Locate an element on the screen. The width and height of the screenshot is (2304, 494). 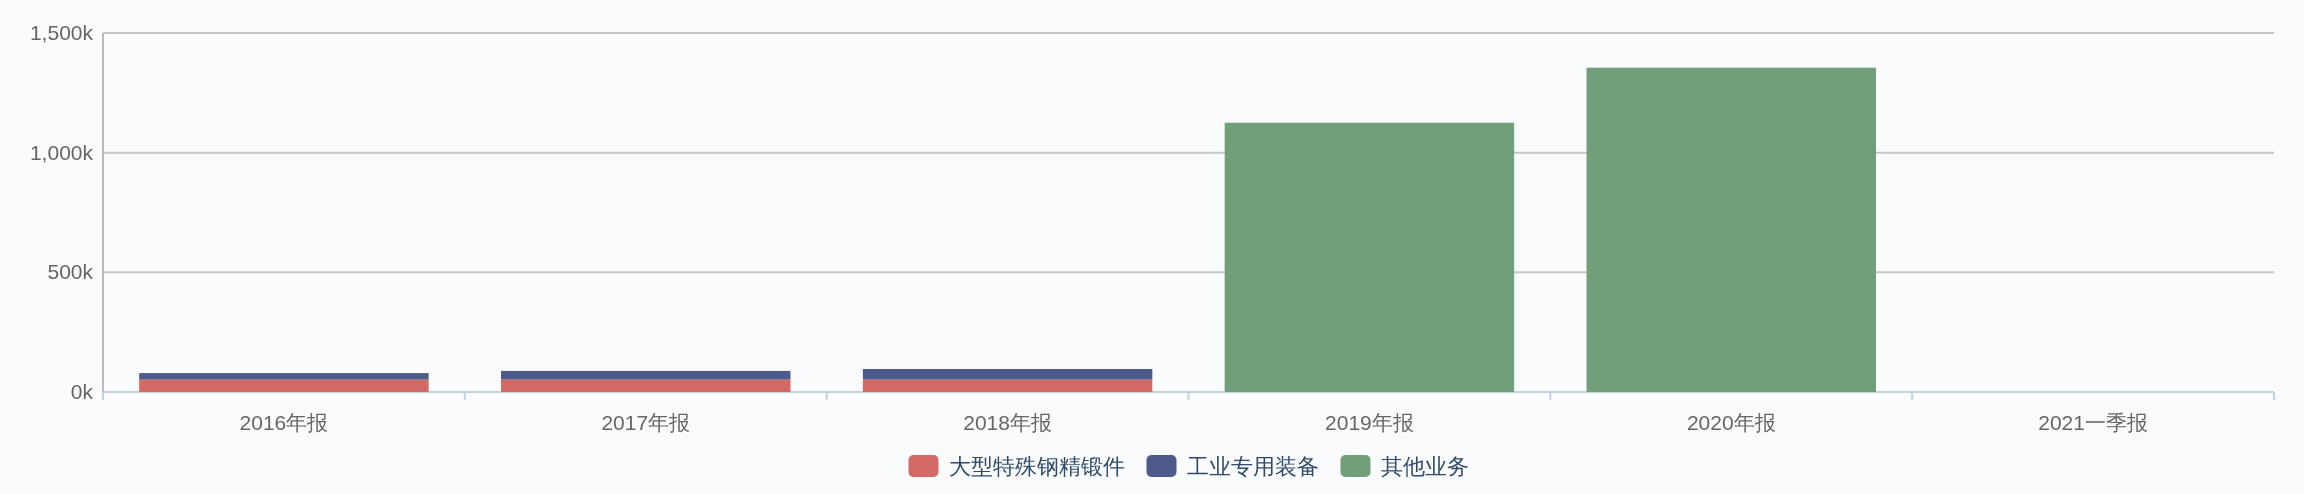
legend-label: 大型特殊钢精锻件 is located at coordinates (1036, 466).